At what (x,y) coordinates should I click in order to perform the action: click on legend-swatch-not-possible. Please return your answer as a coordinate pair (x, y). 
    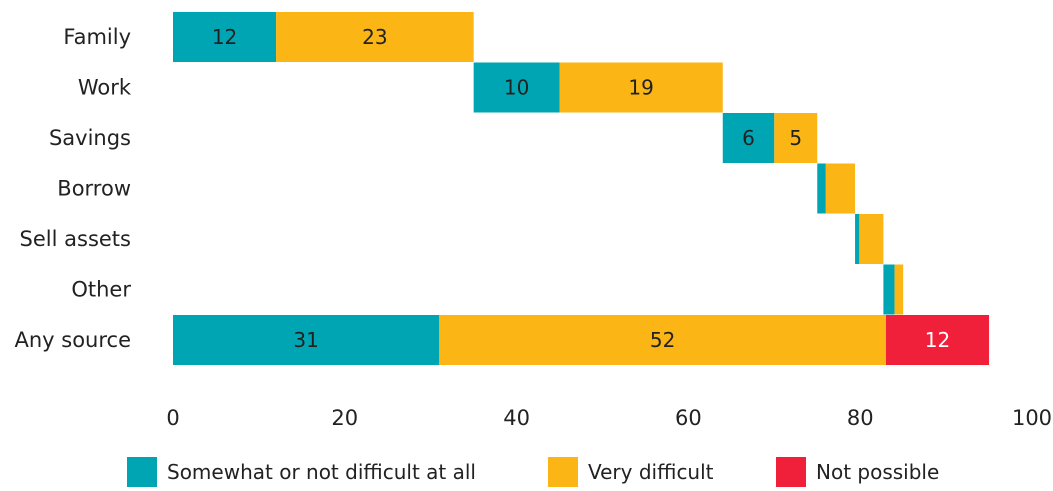
    Looking at the image, I should click on (791, 472).